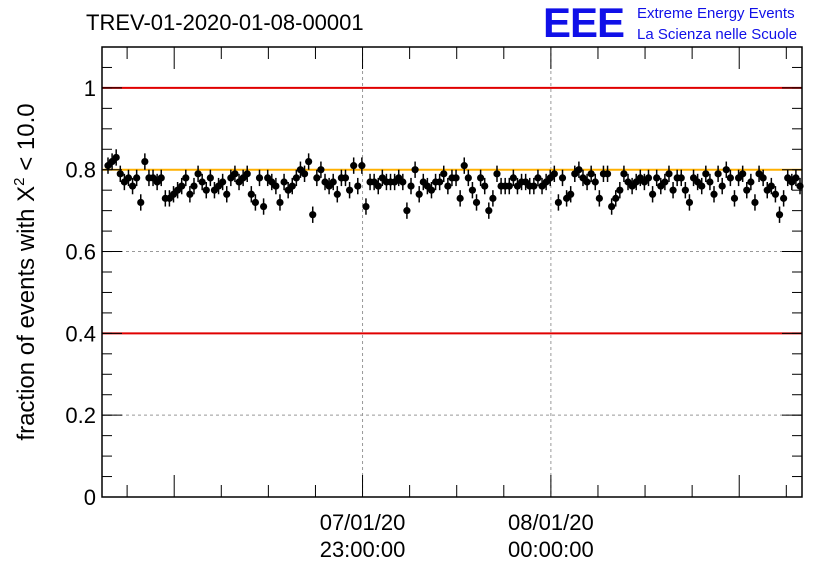 This screenshot has height=572, width=836. I want to click on y-tick-label: 0.4, so click(80, 333).